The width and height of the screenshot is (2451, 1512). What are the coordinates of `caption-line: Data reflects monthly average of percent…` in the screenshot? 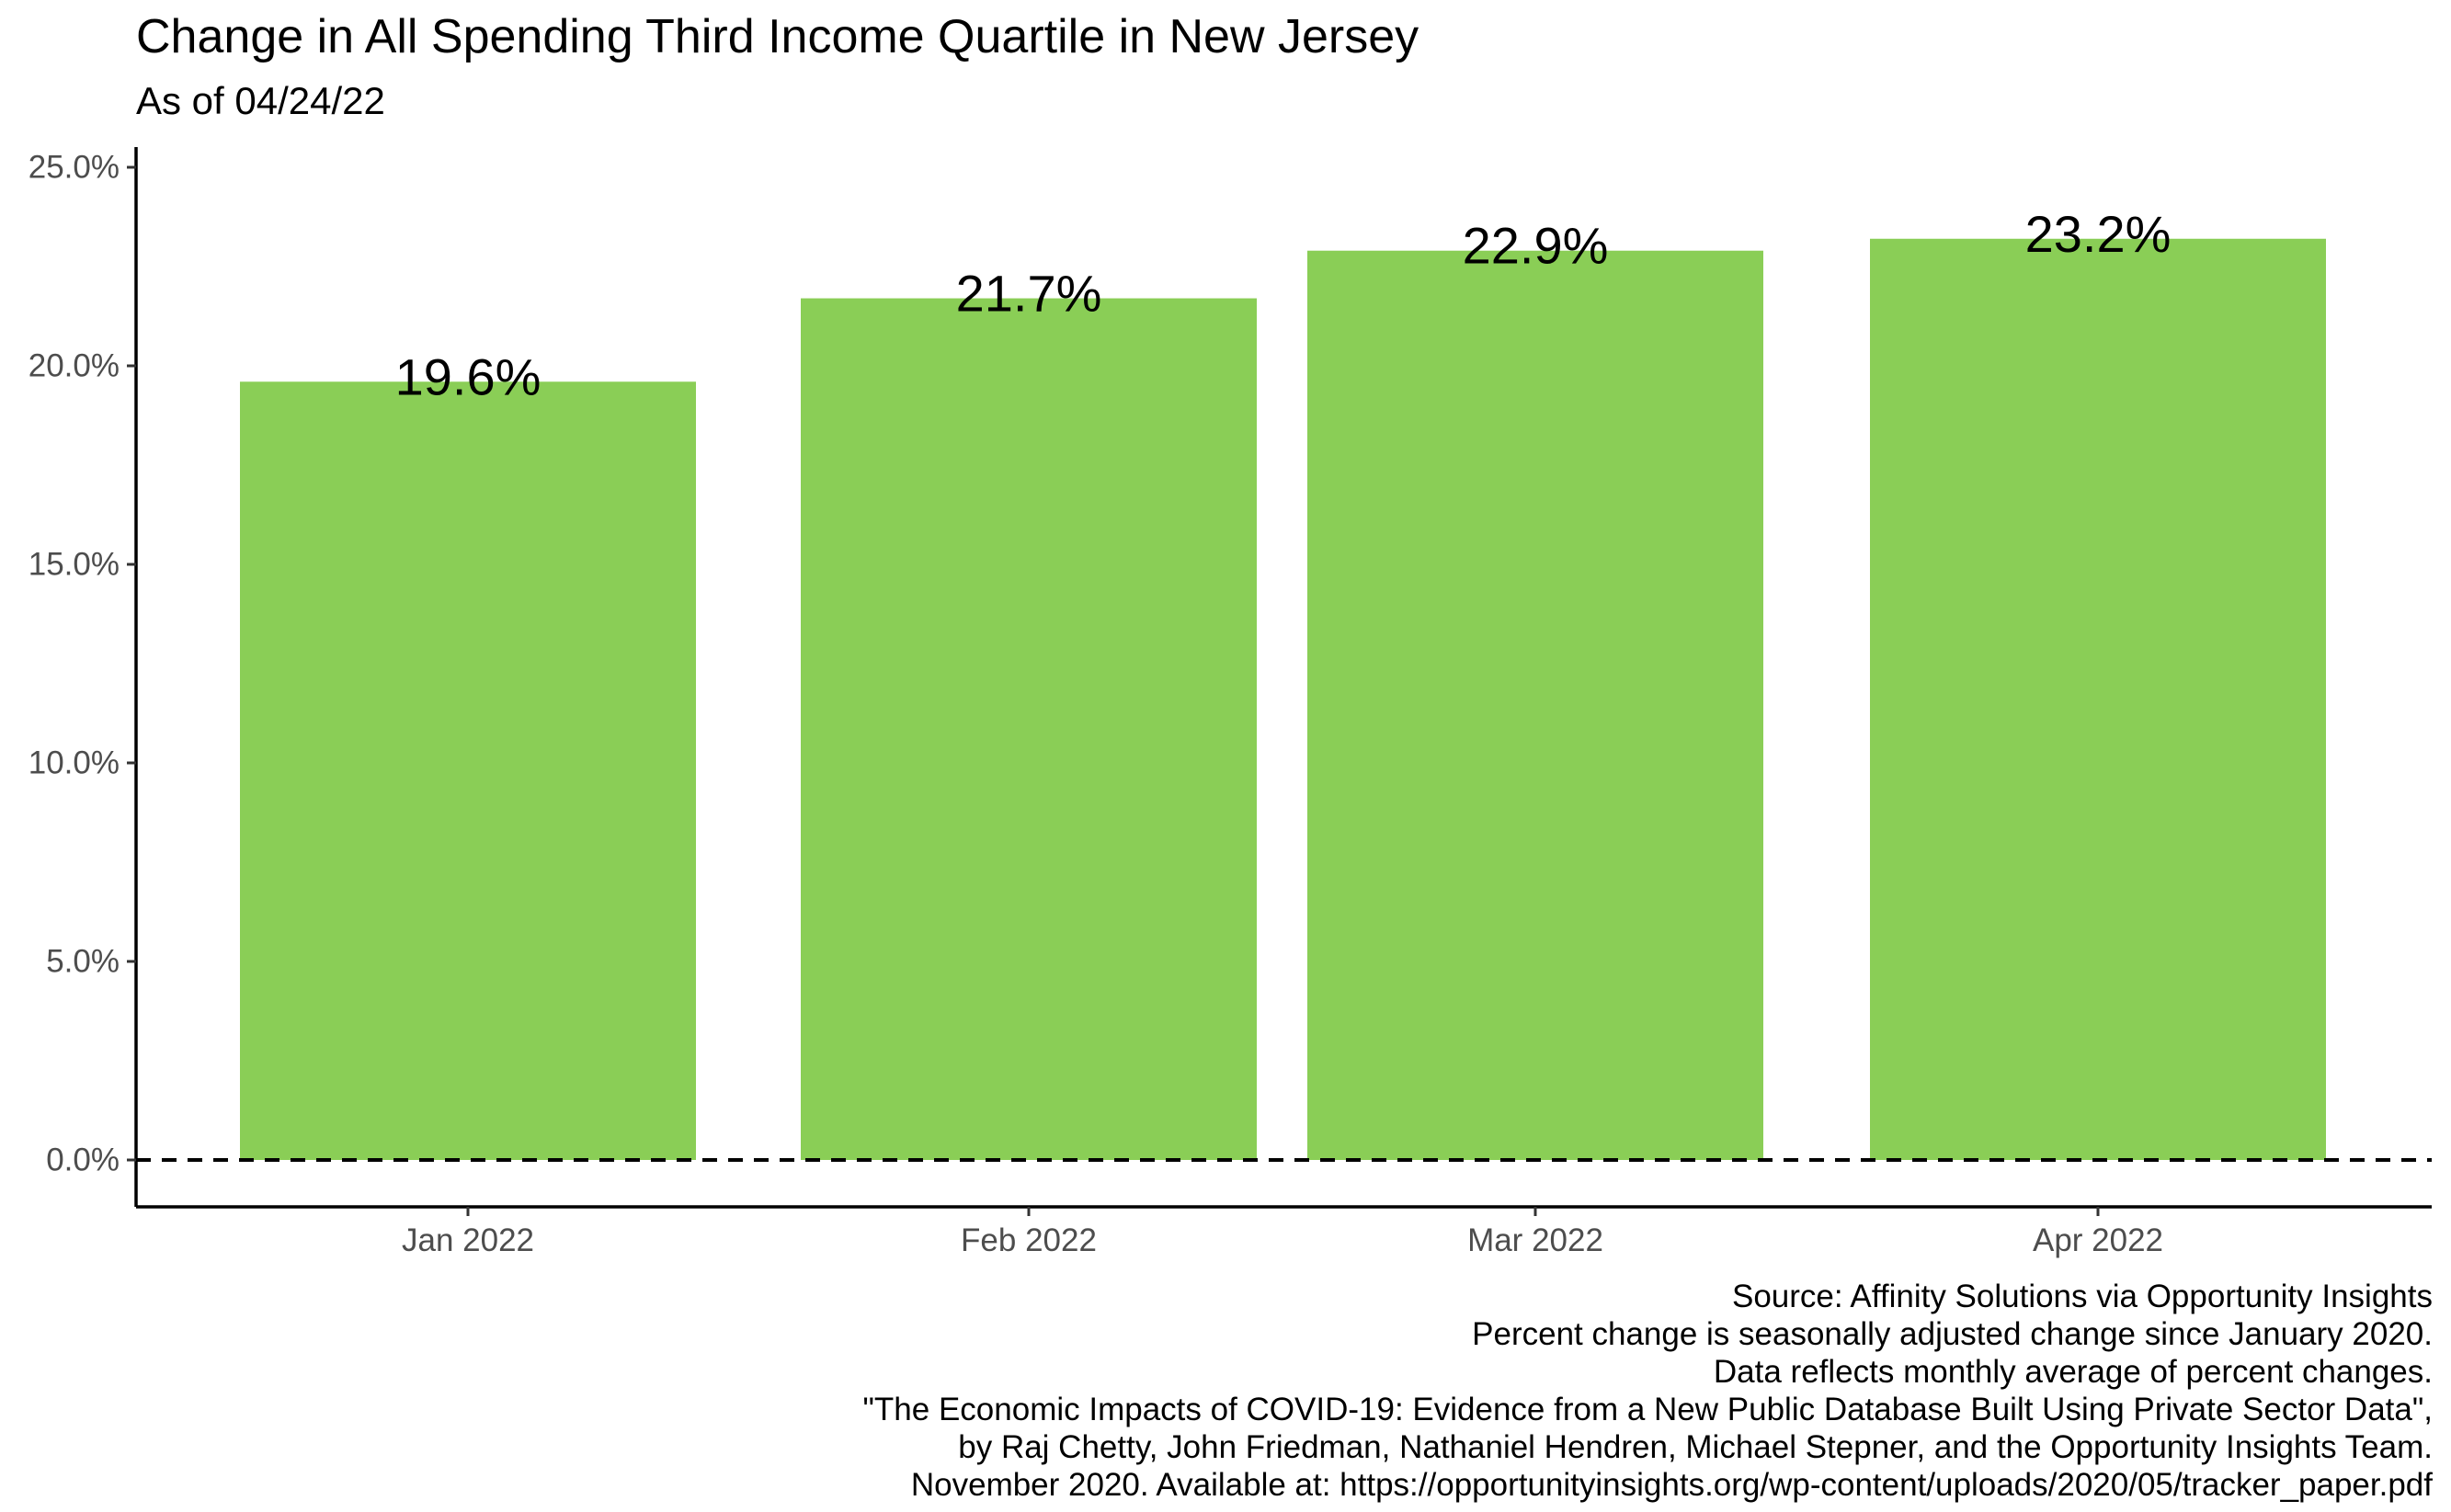 It's located at (2073, 1372).